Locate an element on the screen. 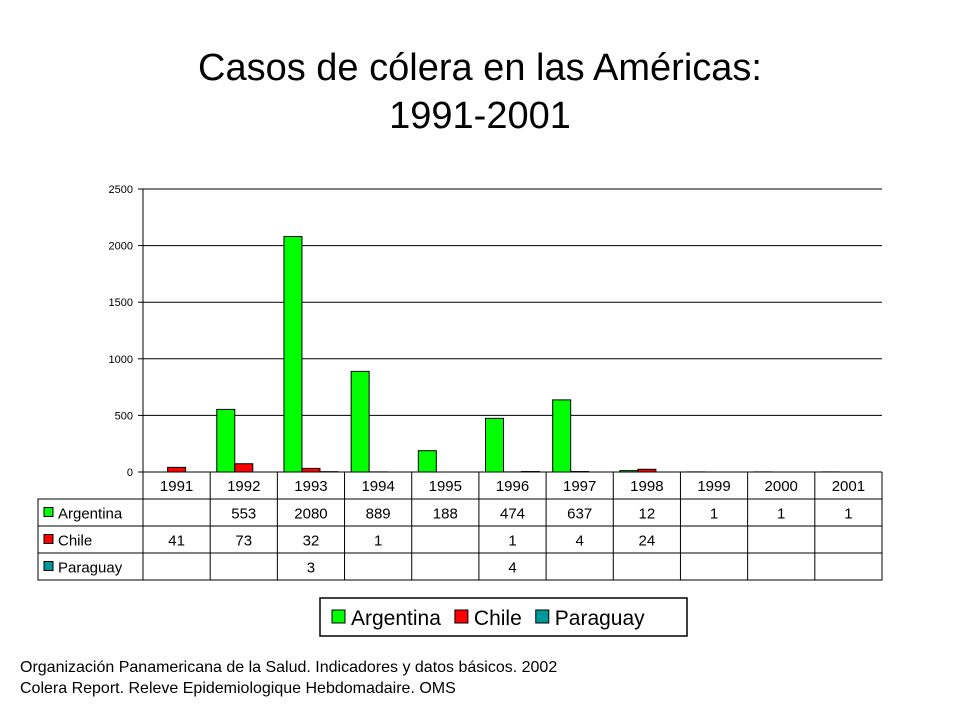 The width and height of the screenshot is (960, 720). table-value-argentina: 188 is located at coordinates (445, 514).